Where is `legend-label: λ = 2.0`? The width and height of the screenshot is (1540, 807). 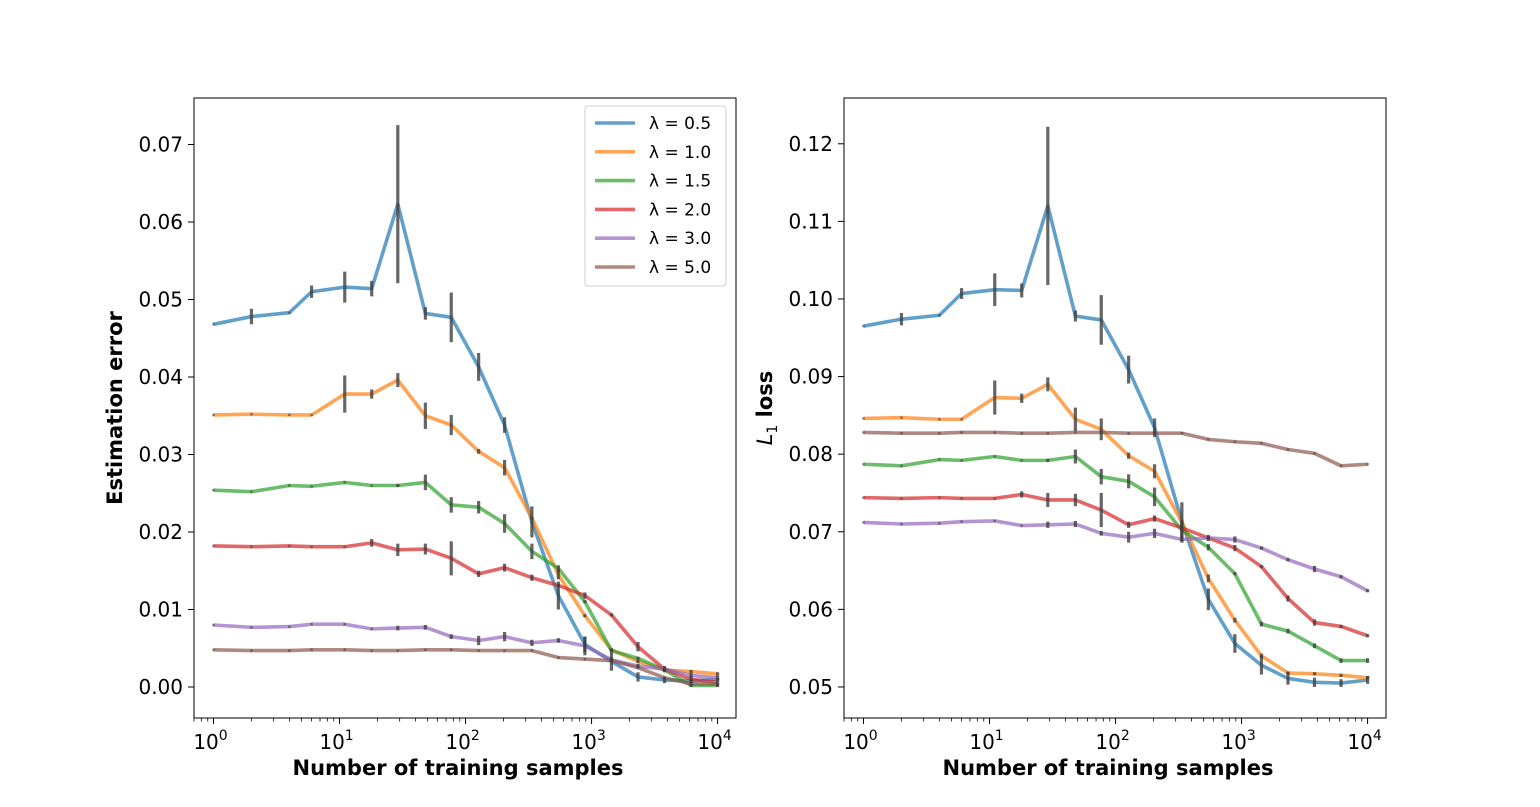 legend-label: λ = 2.0 is located at coordinates (680, 210).